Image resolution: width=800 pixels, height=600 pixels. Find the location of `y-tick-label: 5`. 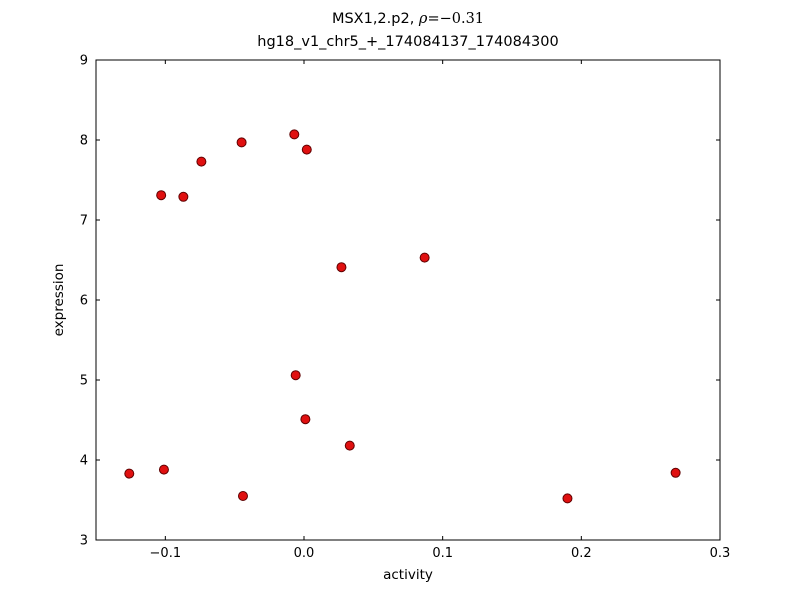

y-tick-label: 5 is located at coordinates (84, 381).